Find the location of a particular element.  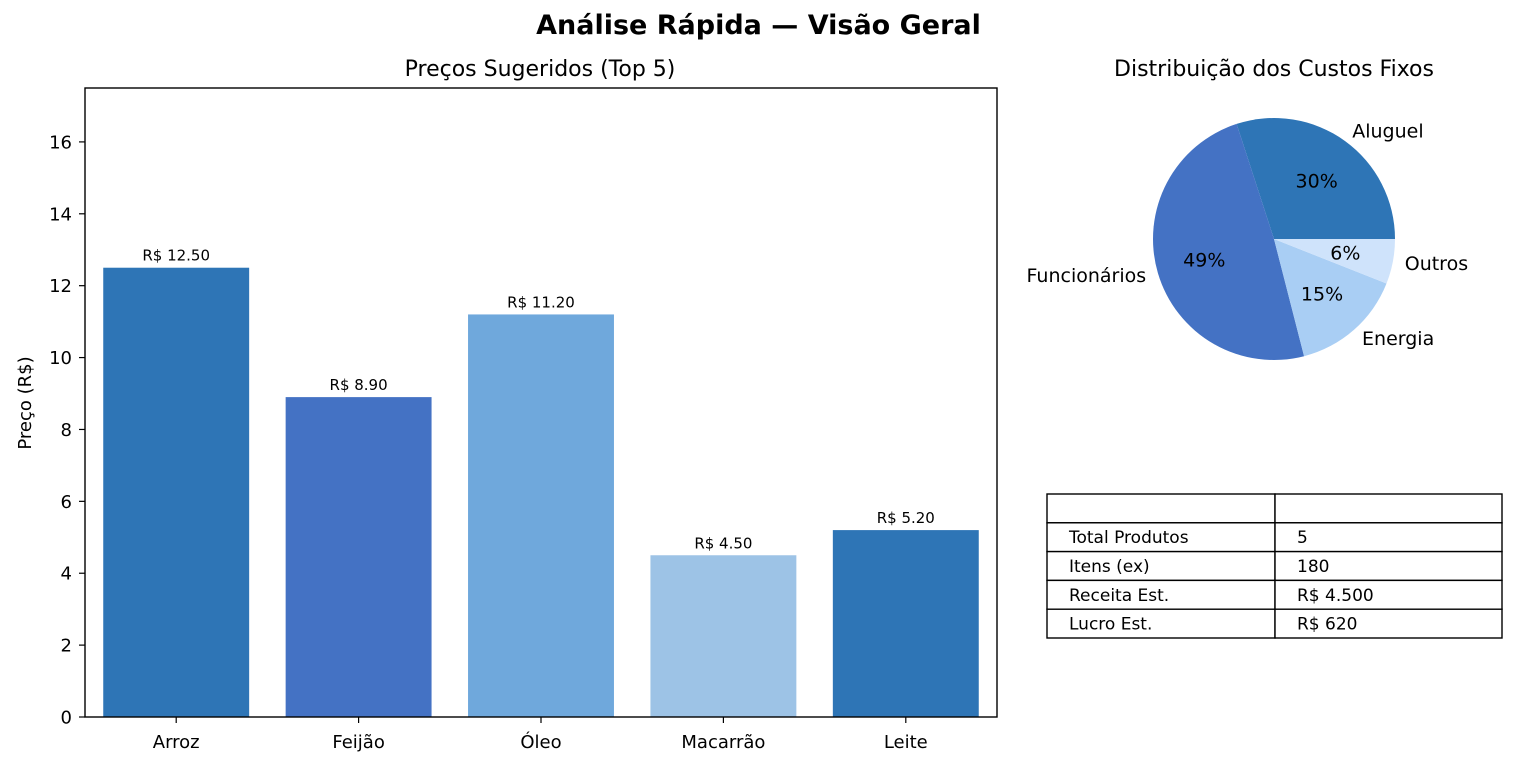

y-tick-label: 12 is located at coordinates (60, 286).